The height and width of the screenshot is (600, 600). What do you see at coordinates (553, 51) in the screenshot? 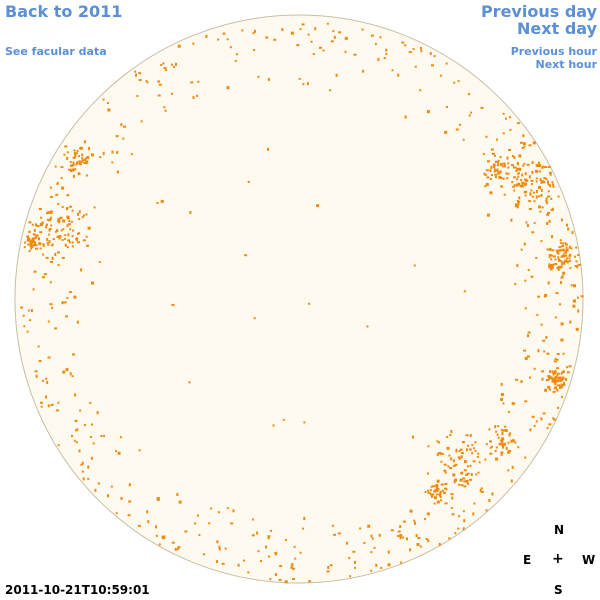
I see `previous-hour-link: Previous hour` at bounding box center [553, 51].